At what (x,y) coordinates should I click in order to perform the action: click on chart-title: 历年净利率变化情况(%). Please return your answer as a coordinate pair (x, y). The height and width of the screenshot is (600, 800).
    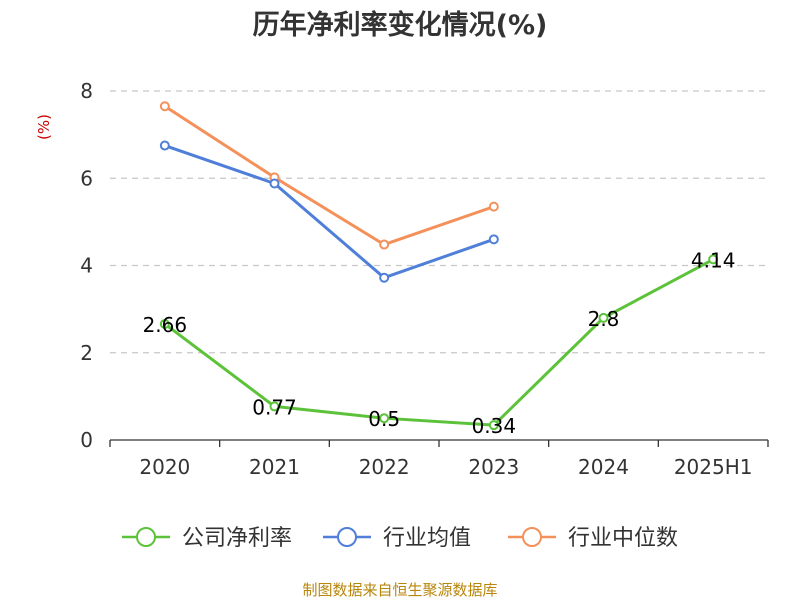
    Looking at the image, I should click on (400, 25).